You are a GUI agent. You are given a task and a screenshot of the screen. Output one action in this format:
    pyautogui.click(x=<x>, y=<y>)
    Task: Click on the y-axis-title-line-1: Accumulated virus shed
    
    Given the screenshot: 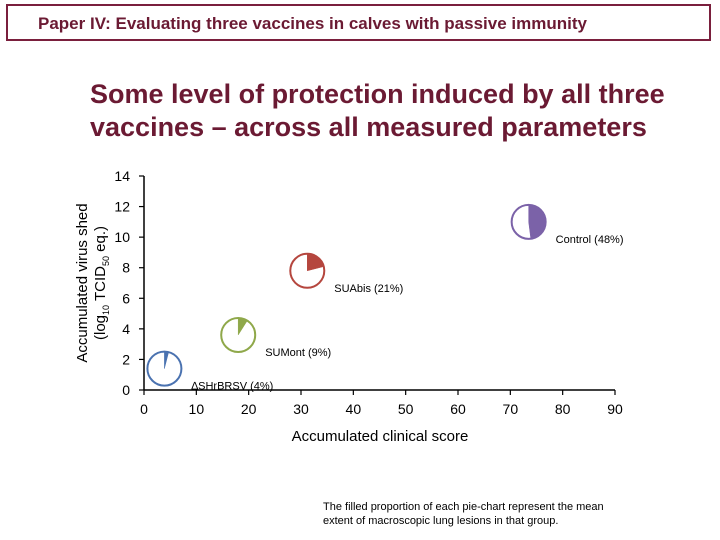 What is the action you would take?
    pyautogui.click(x=82, y=282)
    